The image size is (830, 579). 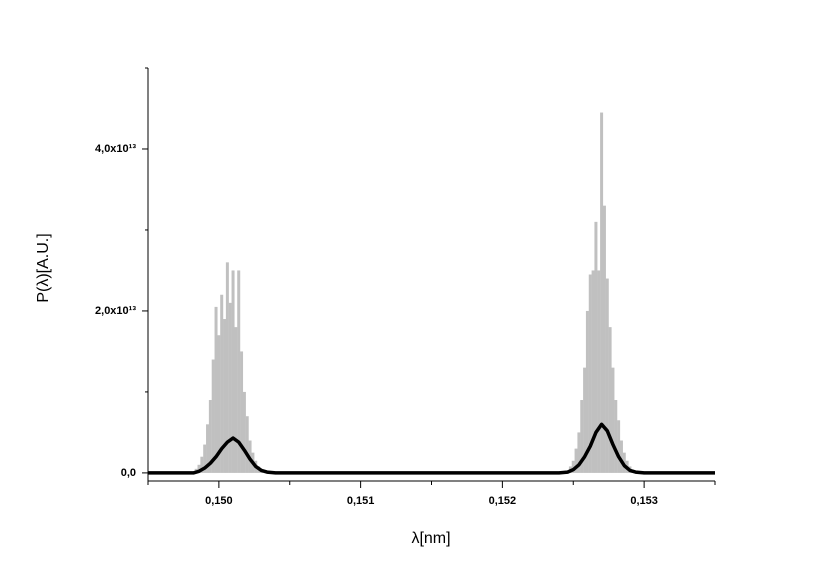 I want to click on x-tick-label: 0,150, so click(x=219, y=501).